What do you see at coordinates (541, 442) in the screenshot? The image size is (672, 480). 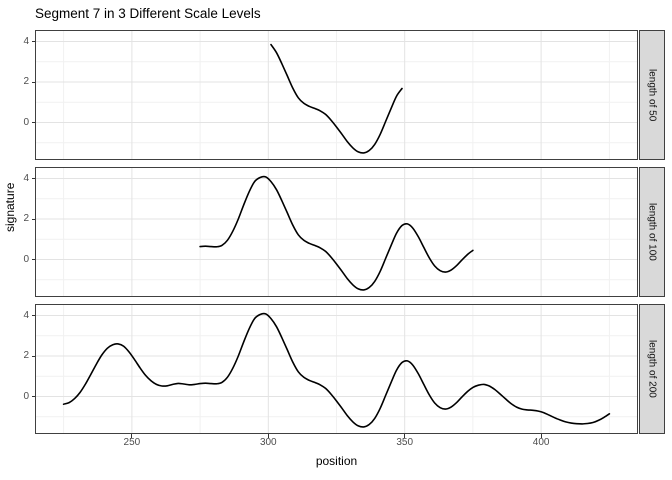 I see `x-tick-label: 400` at bounding box center [541, 442].